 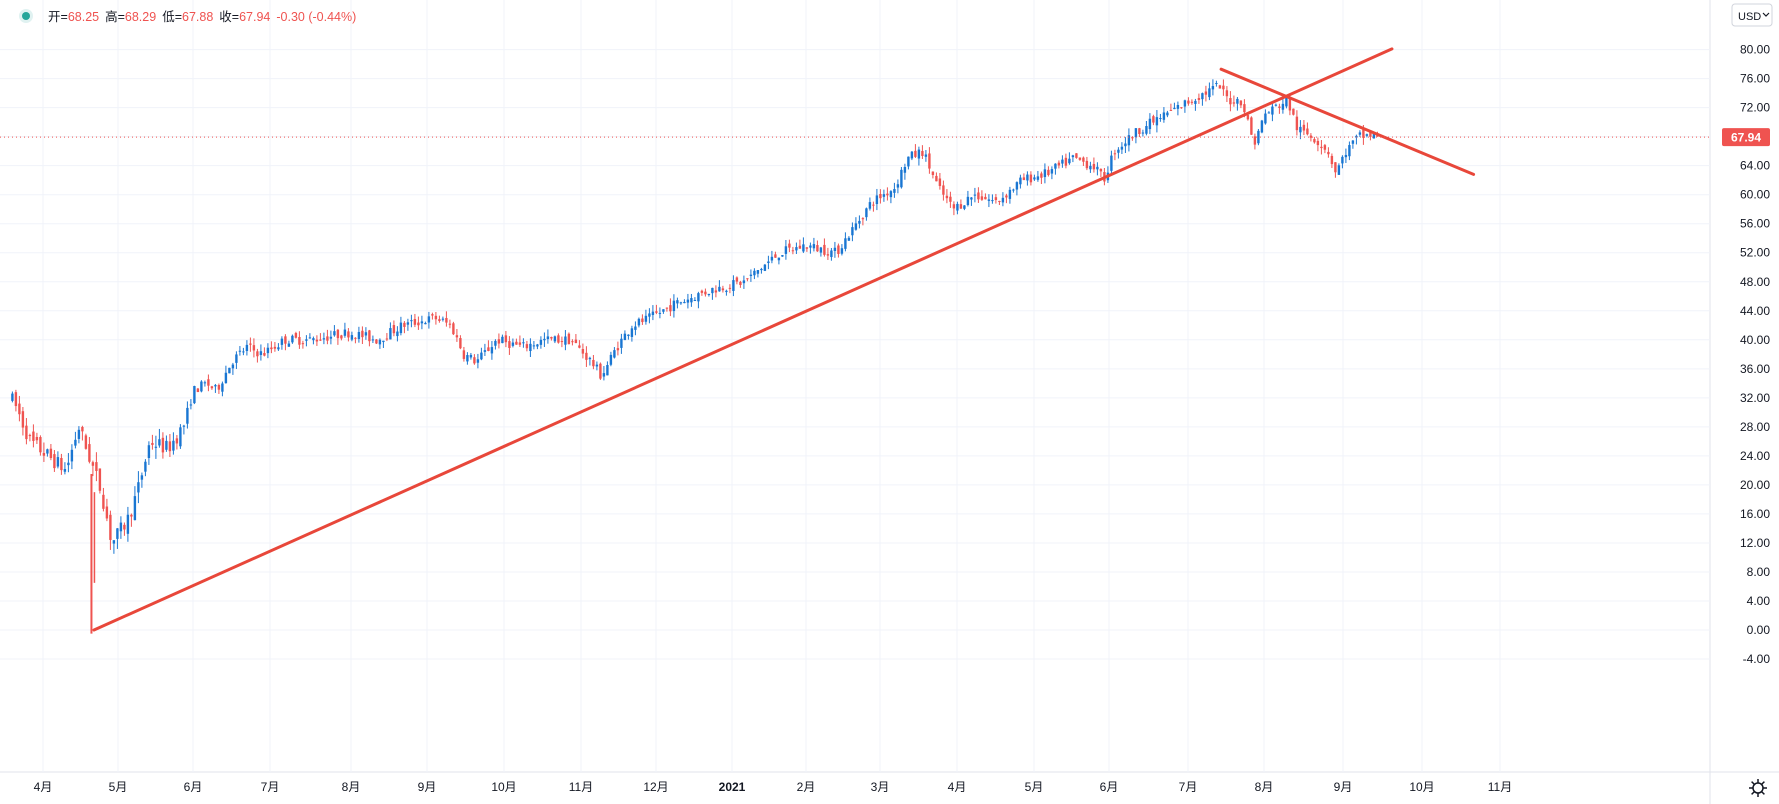 I want to click on chevron-down-icon, so click(x=1766, y=14).